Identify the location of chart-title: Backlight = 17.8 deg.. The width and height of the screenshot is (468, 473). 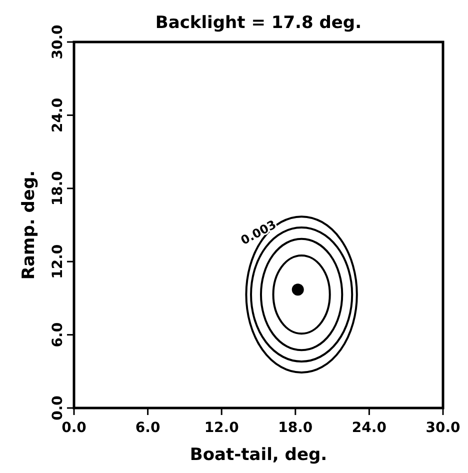
(258, 23).